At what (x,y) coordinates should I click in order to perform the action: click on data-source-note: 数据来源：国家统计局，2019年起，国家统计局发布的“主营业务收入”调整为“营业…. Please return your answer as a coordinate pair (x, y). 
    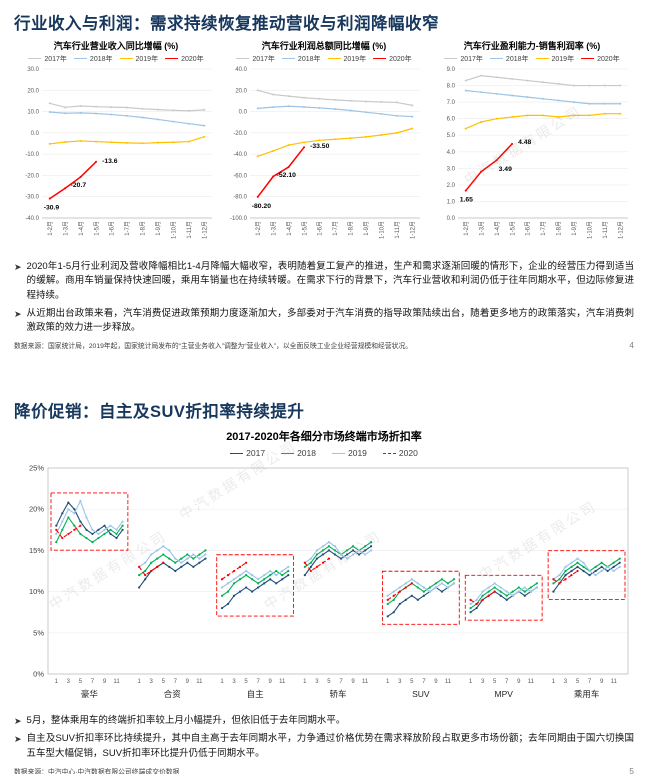
    Looking at the image, I should click on (213, 347).